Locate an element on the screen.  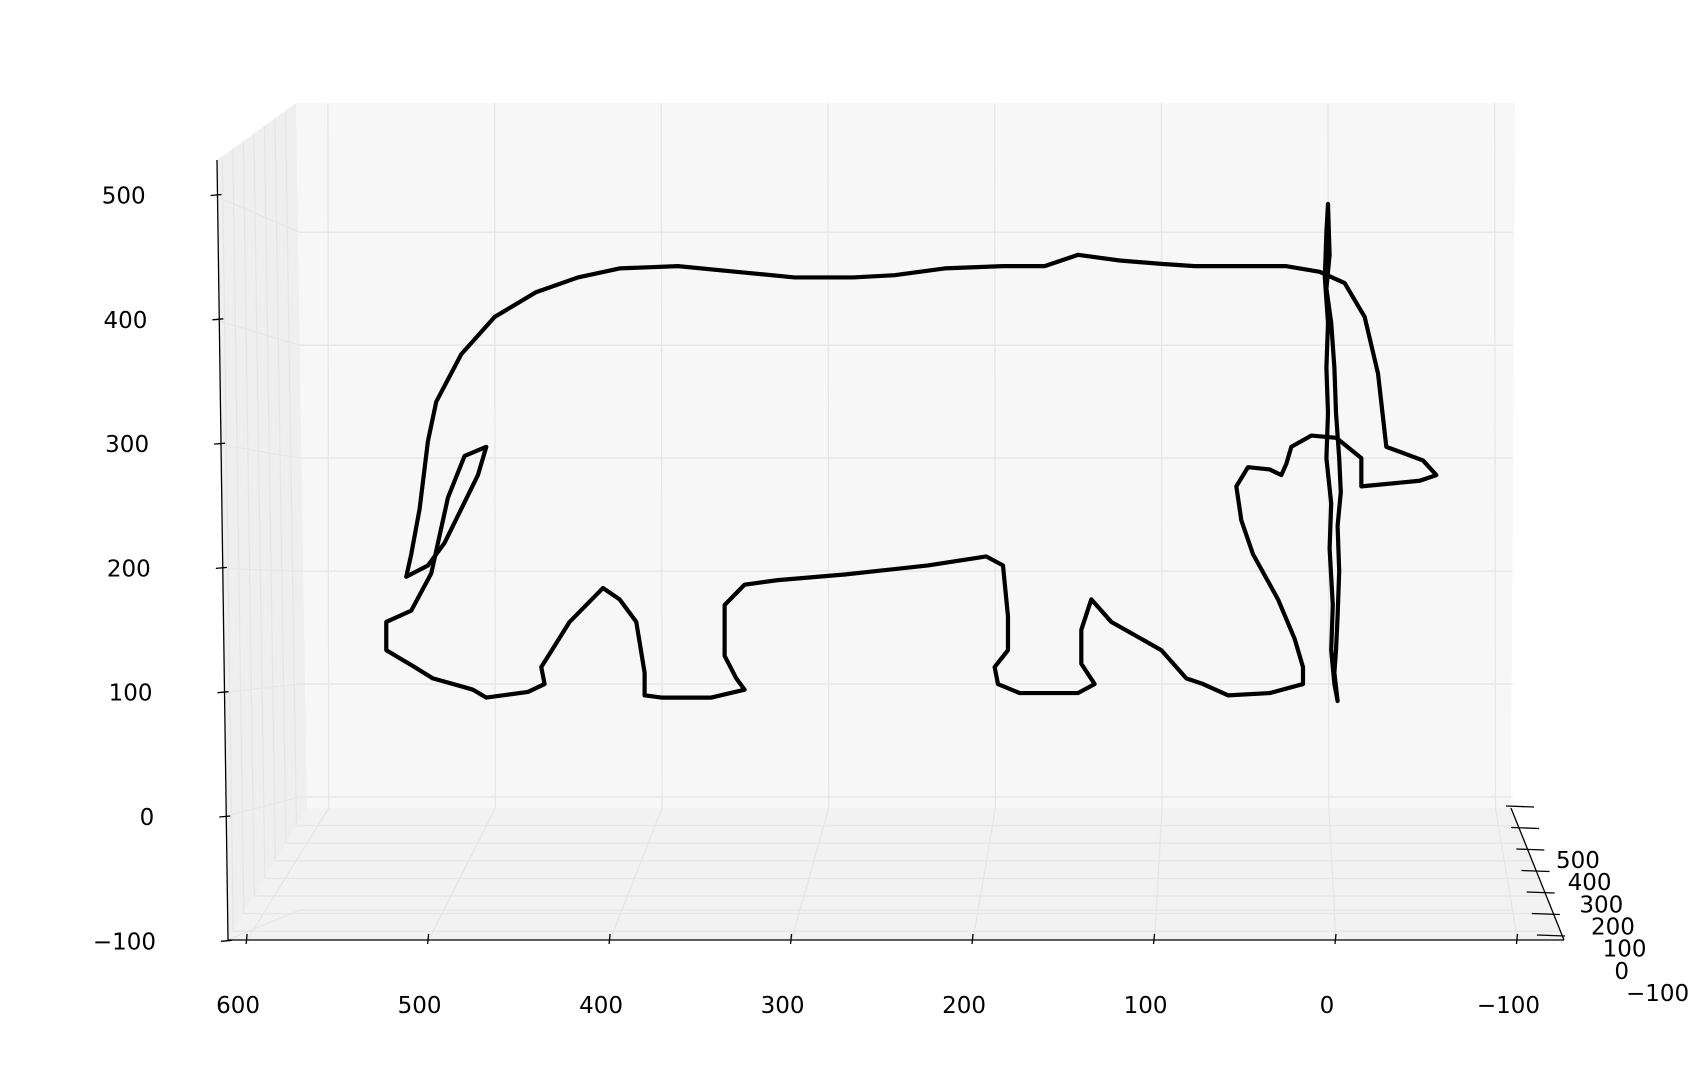
x-tick-label: 600 is located at coordinates (238, 1006).